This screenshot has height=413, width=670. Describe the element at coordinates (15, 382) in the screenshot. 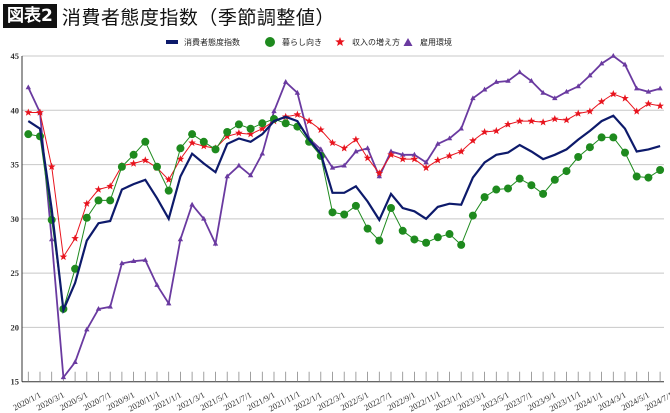

I see `y-tick-label: 15` at that location.